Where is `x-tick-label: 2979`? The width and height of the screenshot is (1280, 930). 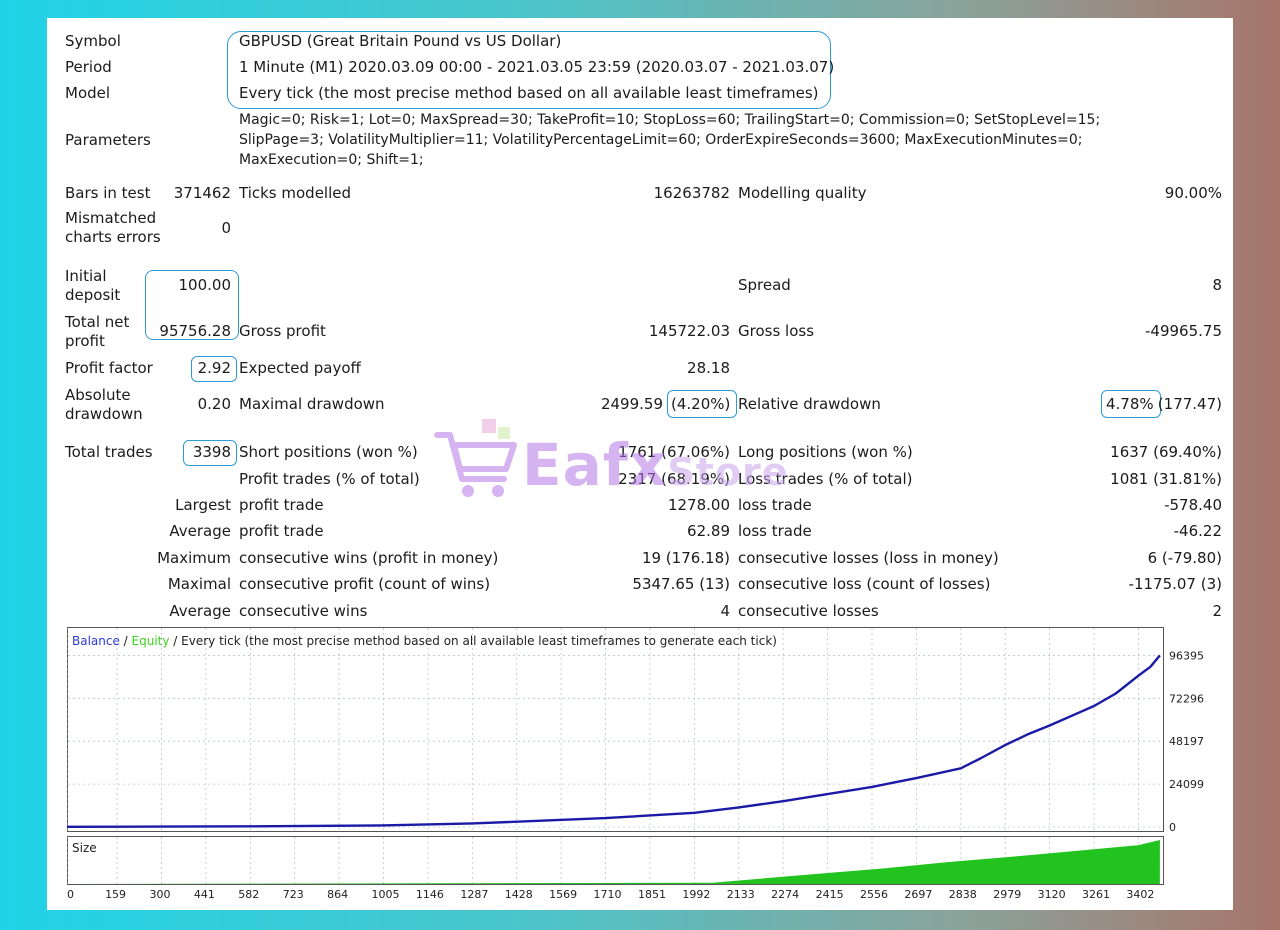 x-tick-label: 2979 is located at coordinates (1007, 894).